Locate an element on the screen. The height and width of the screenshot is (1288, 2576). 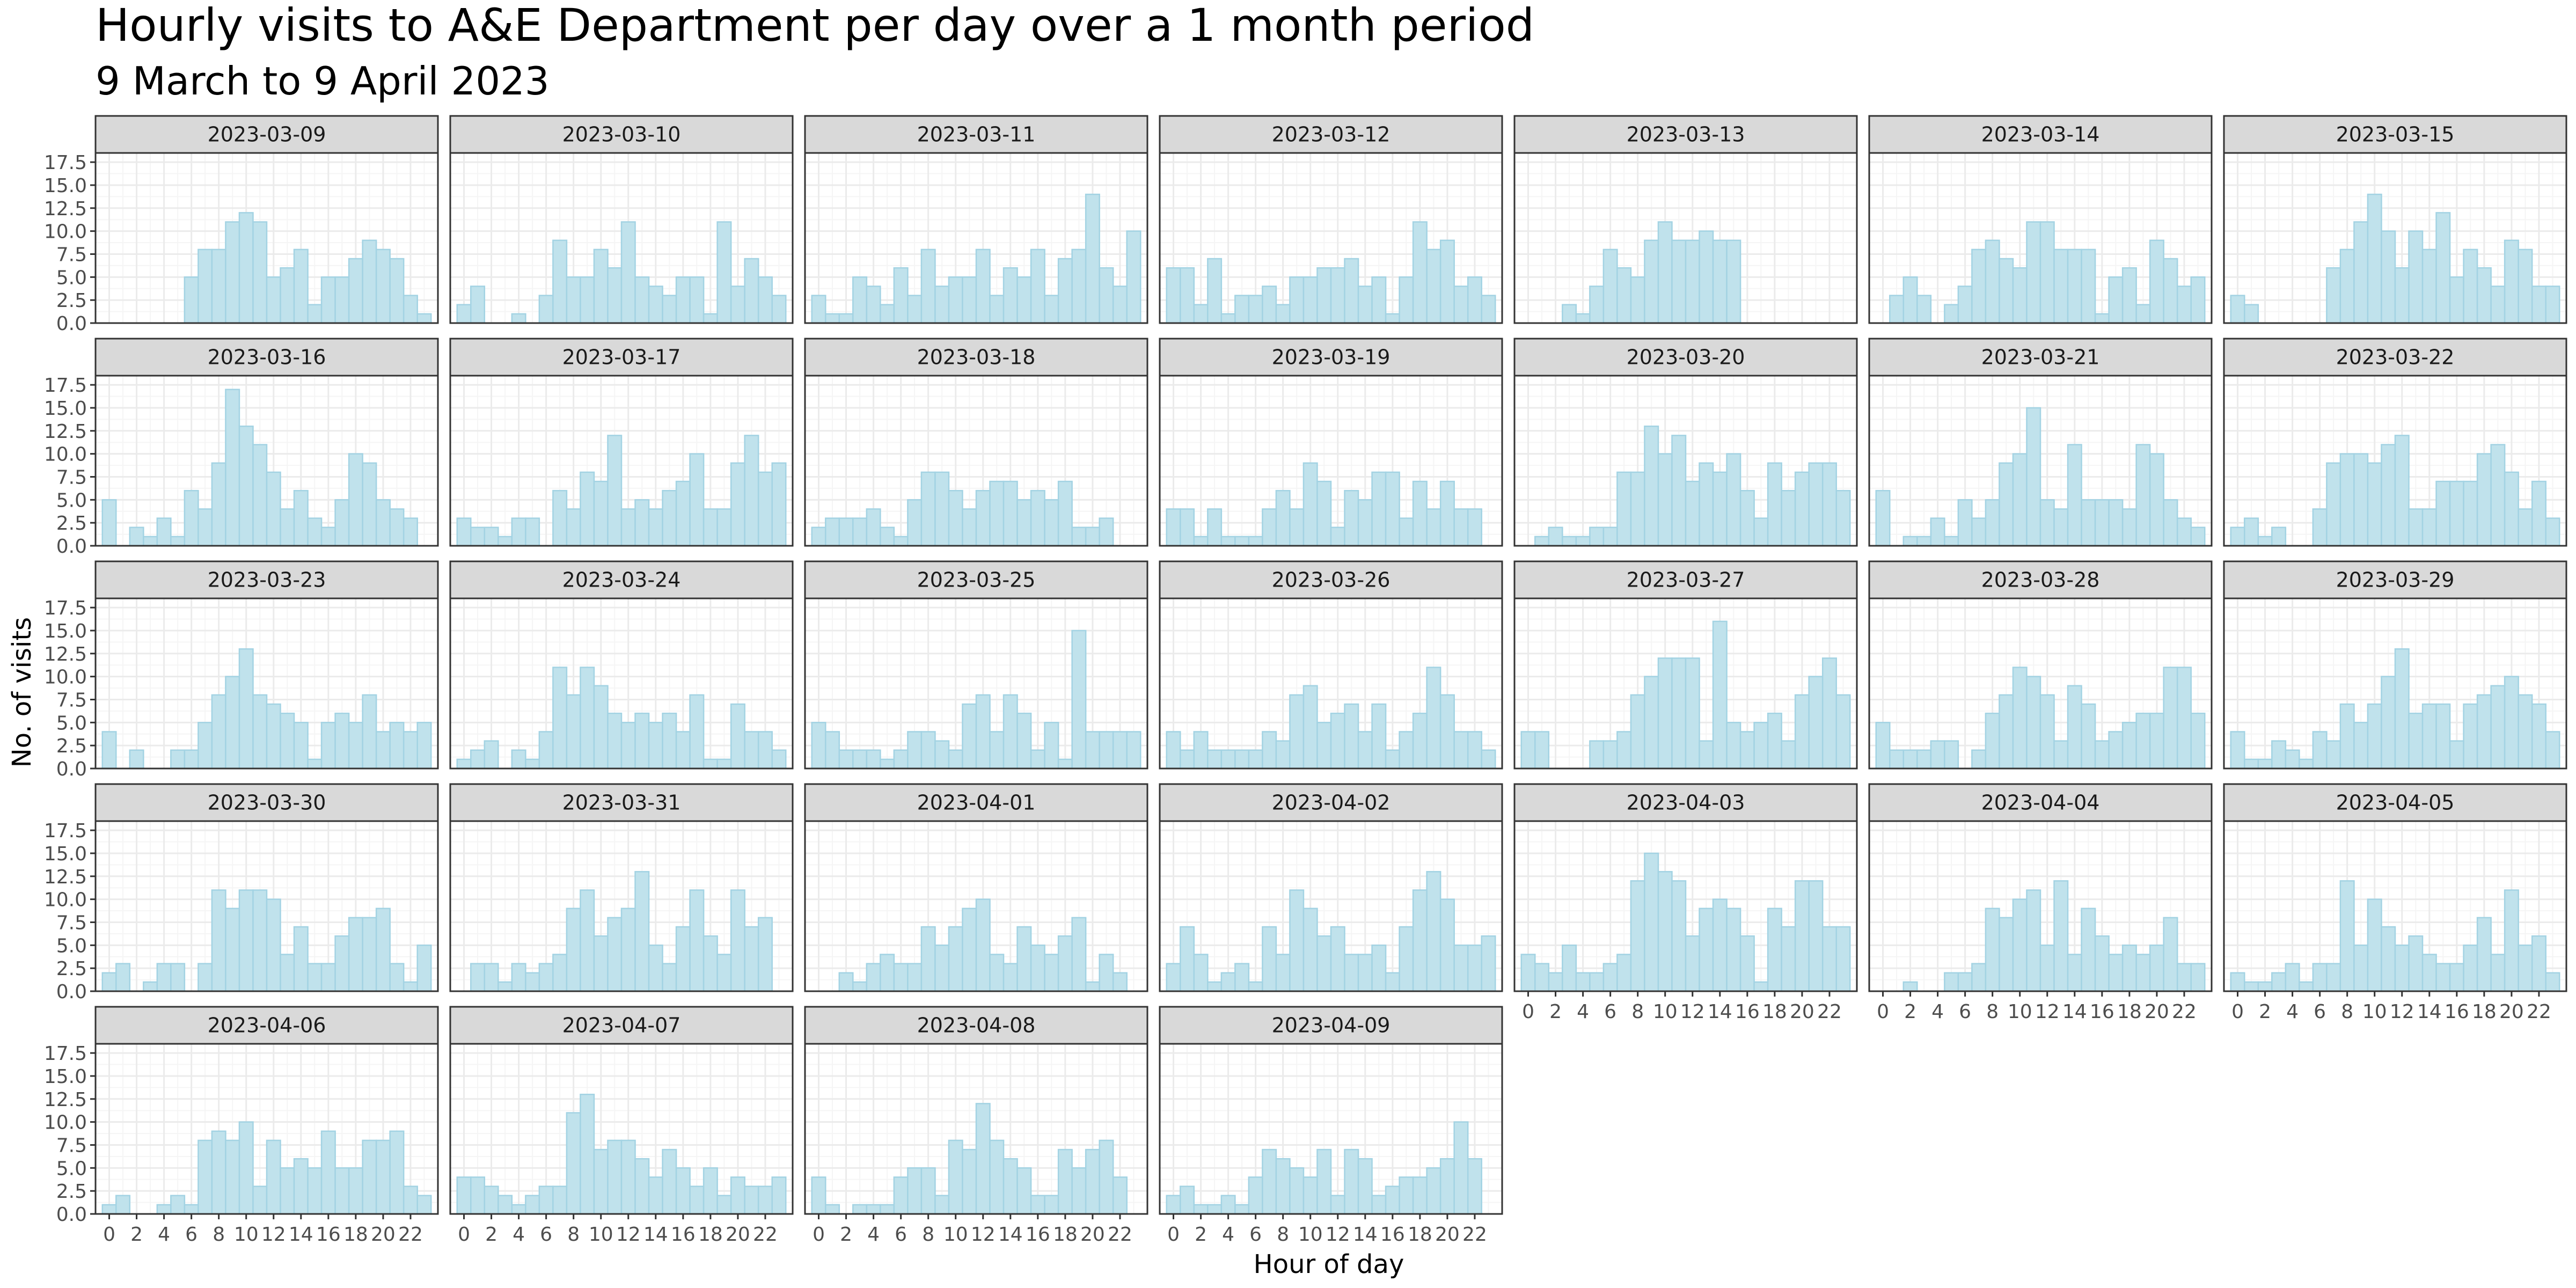
facet-panel: 2023-03-17 is located at coordinates (621, 442).